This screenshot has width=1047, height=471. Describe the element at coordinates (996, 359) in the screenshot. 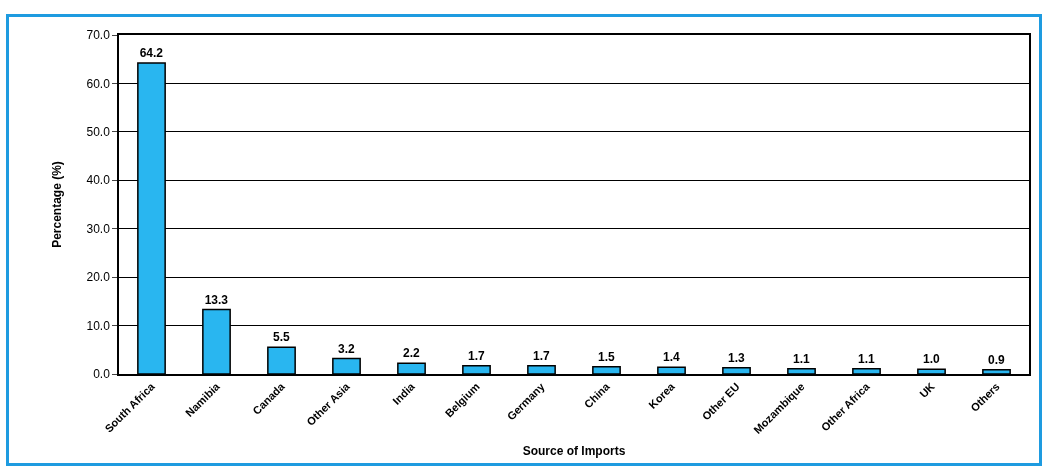

I see `data-label: 0.9` at that location.